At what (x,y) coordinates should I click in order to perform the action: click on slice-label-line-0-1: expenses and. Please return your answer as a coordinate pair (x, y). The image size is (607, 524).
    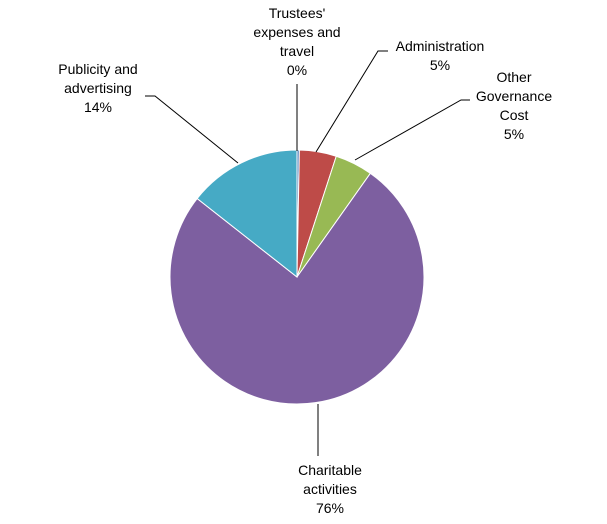
    Looking at the image, I should click on (296, 32).